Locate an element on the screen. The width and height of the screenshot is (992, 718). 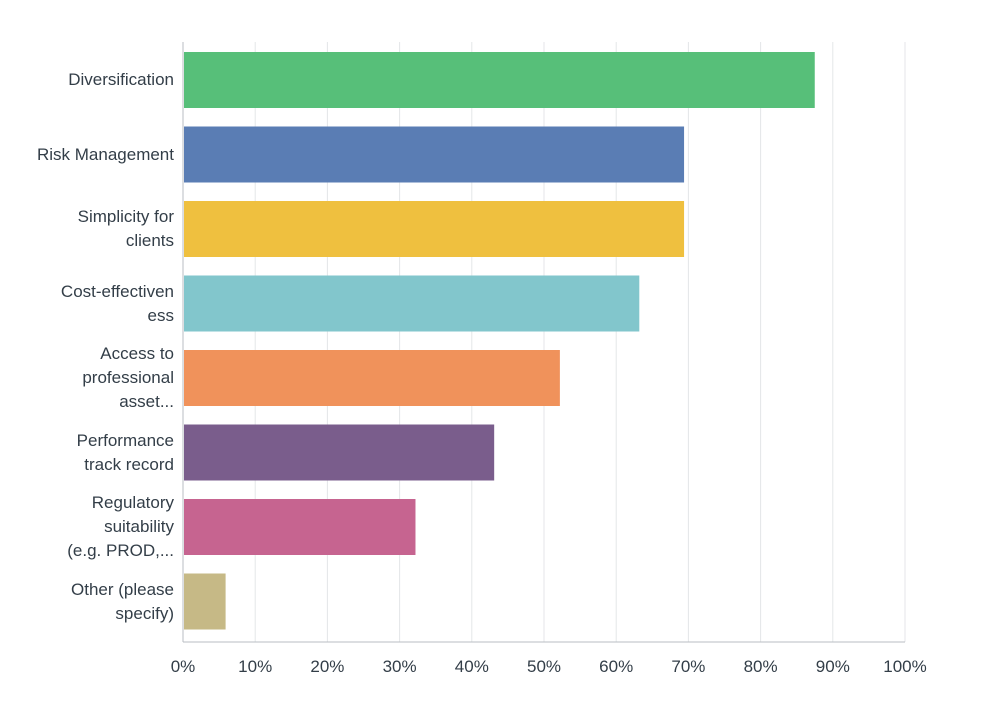
x-tick-label: 20% is located at coordinates (327, 666).